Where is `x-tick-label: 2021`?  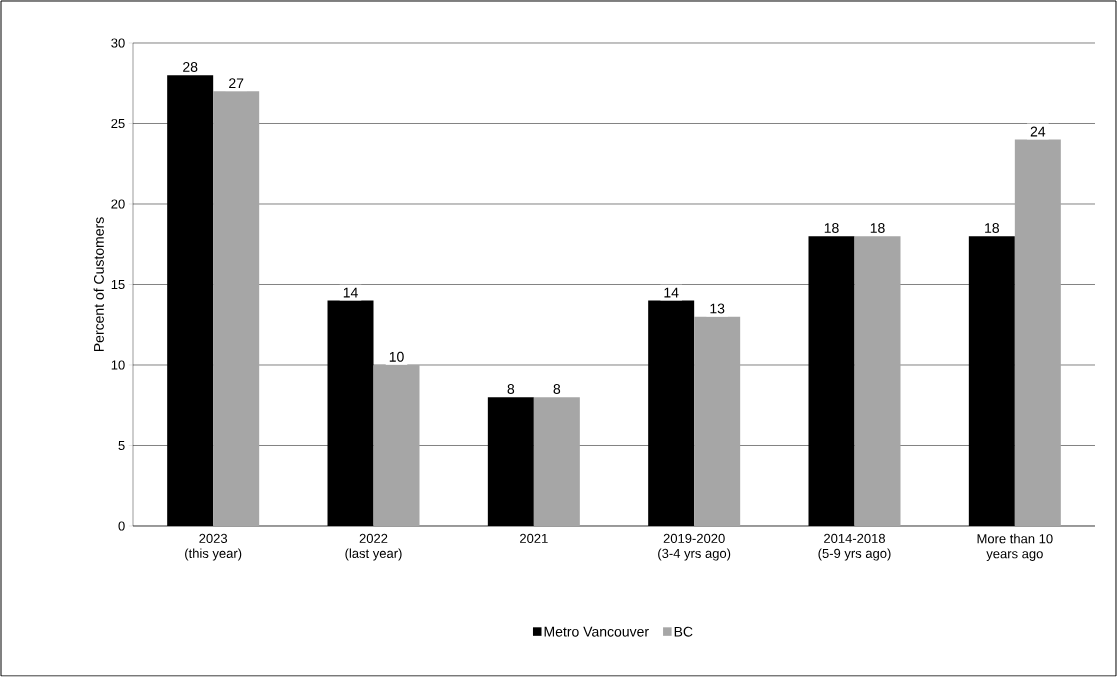
x-tick-label: 2021 is located at coordinates (534, 538).